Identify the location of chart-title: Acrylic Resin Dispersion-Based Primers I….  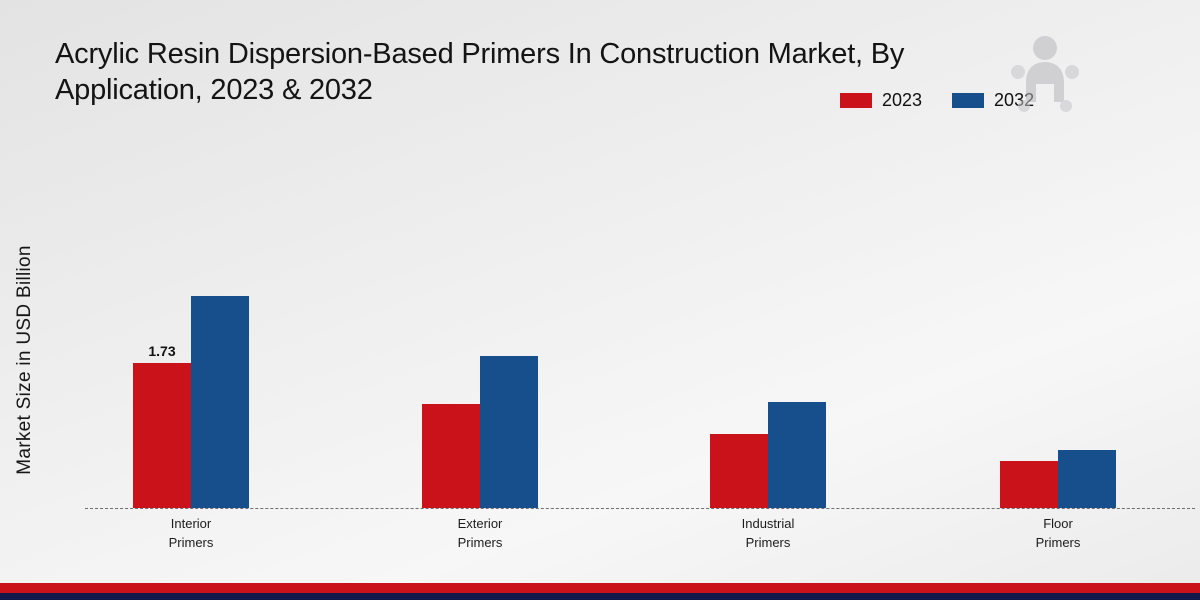
(480, 72).